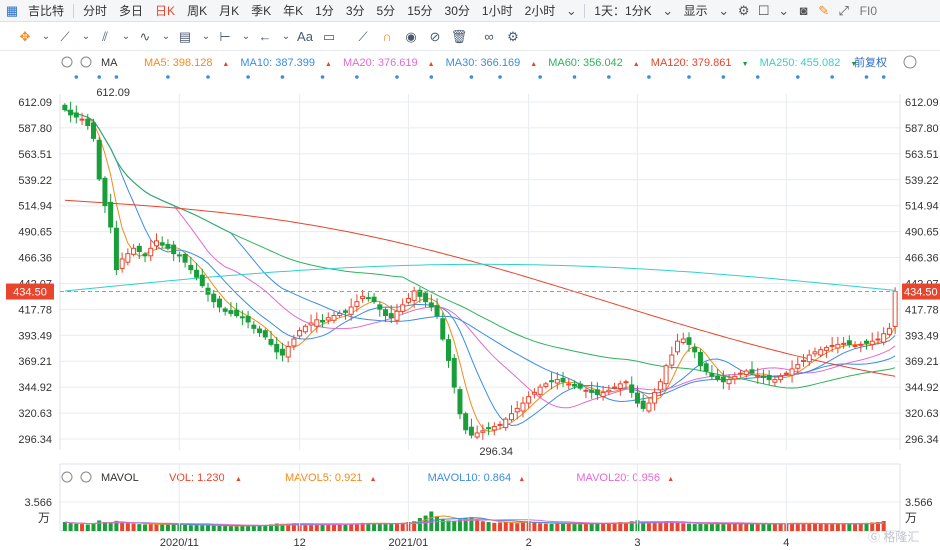  Describe the element at coordinates (695, 10) in the screenshot. I see `display-menu: 显示` at that location.